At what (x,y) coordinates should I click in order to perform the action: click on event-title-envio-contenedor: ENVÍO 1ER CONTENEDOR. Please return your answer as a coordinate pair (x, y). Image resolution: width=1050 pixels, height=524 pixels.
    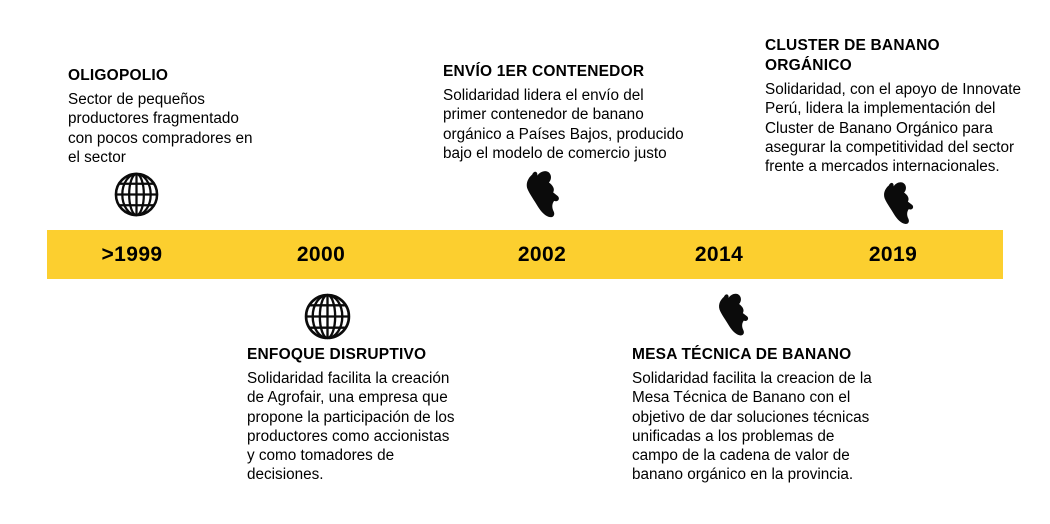
    Looking at the image, I should click on (544, 71).